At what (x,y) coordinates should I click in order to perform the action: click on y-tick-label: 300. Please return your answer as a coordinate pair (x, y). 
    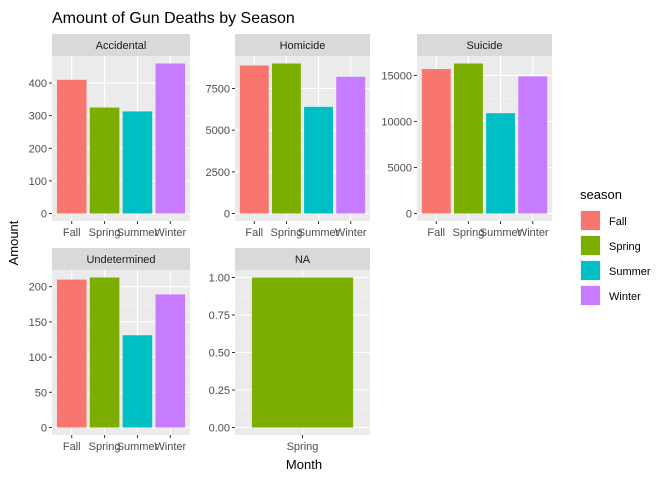
    Looking at the image, I should click on (38, 117).